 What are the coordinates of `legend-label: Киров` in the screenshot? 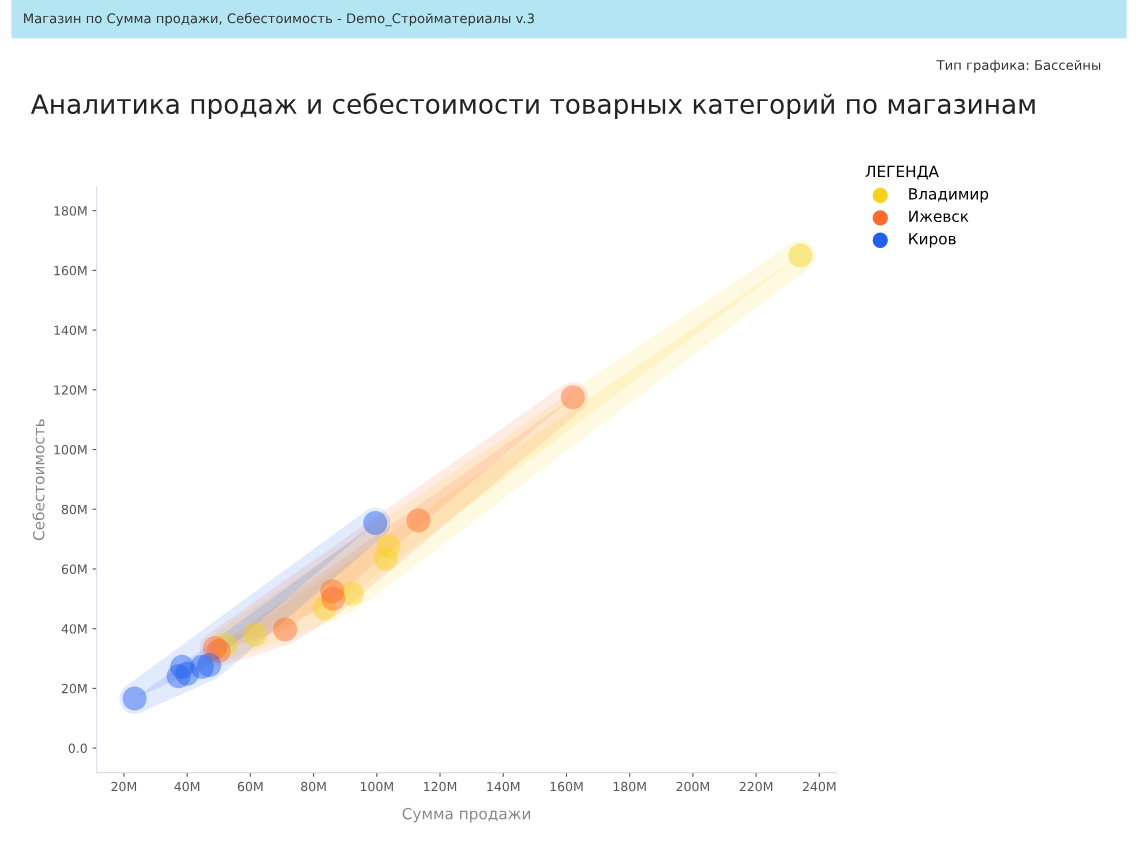 It's located at (932, 240).